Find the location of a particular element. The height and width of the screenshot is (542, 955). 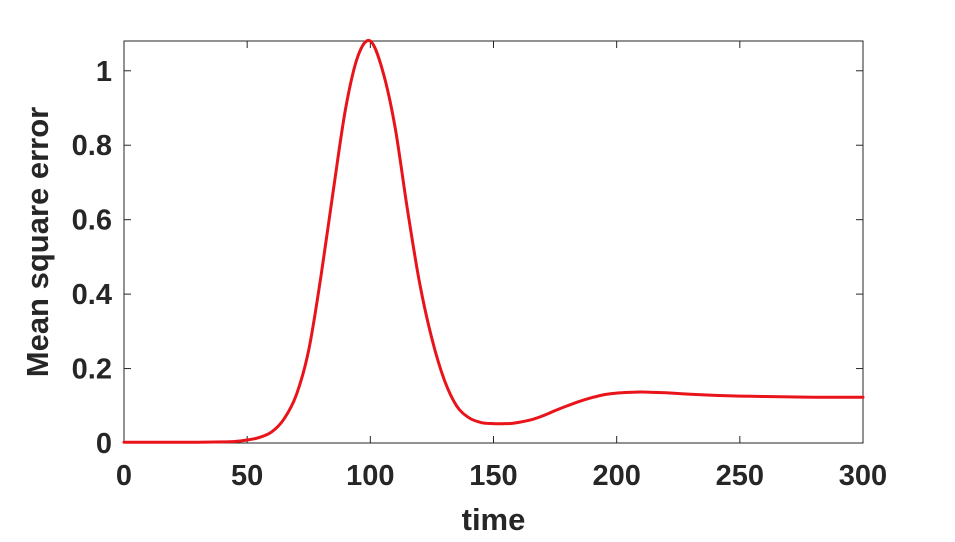

x-tick-labels: 0 50 100 150 200 250 300 is located at coordinates (501, 476).